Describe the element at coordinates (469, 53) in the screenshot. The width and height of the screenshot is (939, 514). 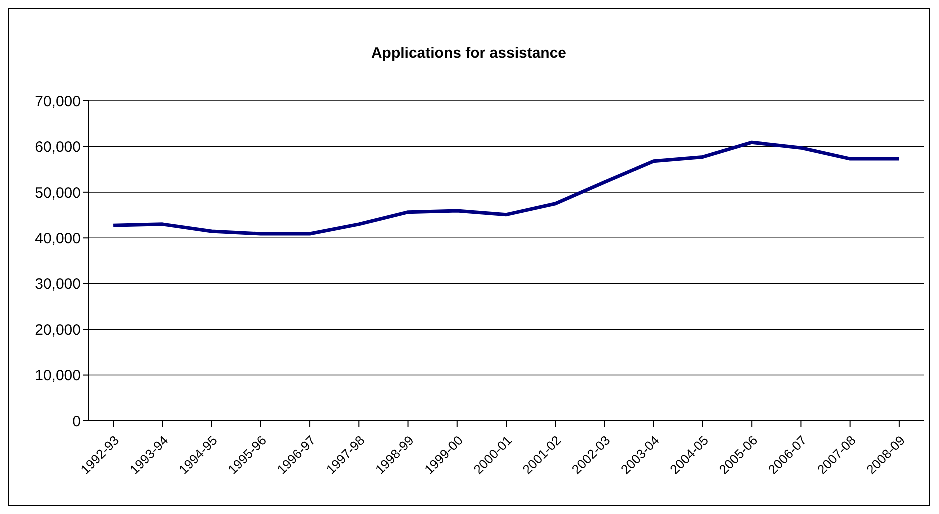
I see `chart-title: Applications for assistance` at that location.